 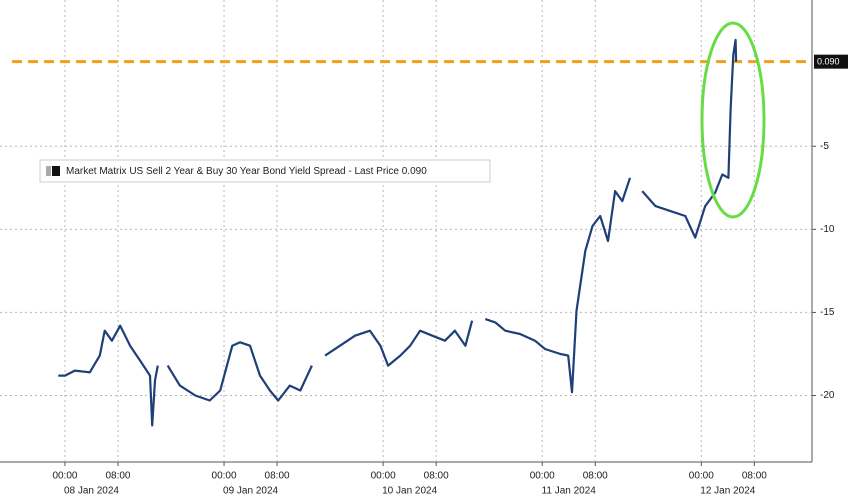 I want to click on legend-box, so click(x=265, y=171).